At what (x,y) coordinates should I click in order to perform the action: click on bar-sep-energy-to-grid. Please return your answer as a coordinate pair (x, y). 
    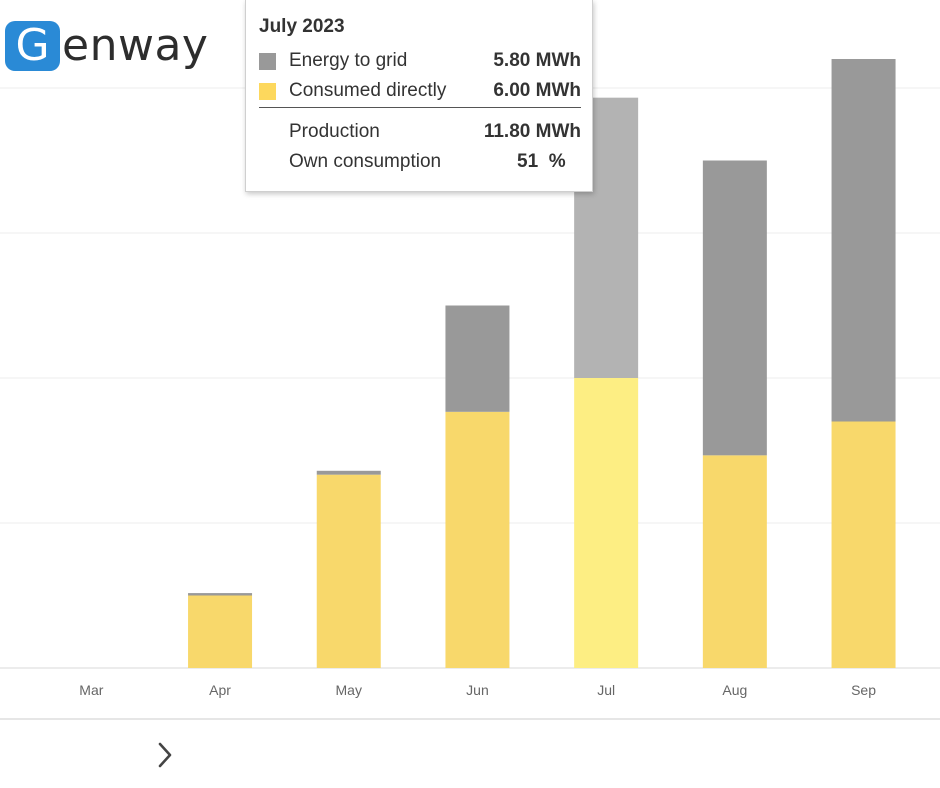
    Looking at the image, I should click on (863, 240).